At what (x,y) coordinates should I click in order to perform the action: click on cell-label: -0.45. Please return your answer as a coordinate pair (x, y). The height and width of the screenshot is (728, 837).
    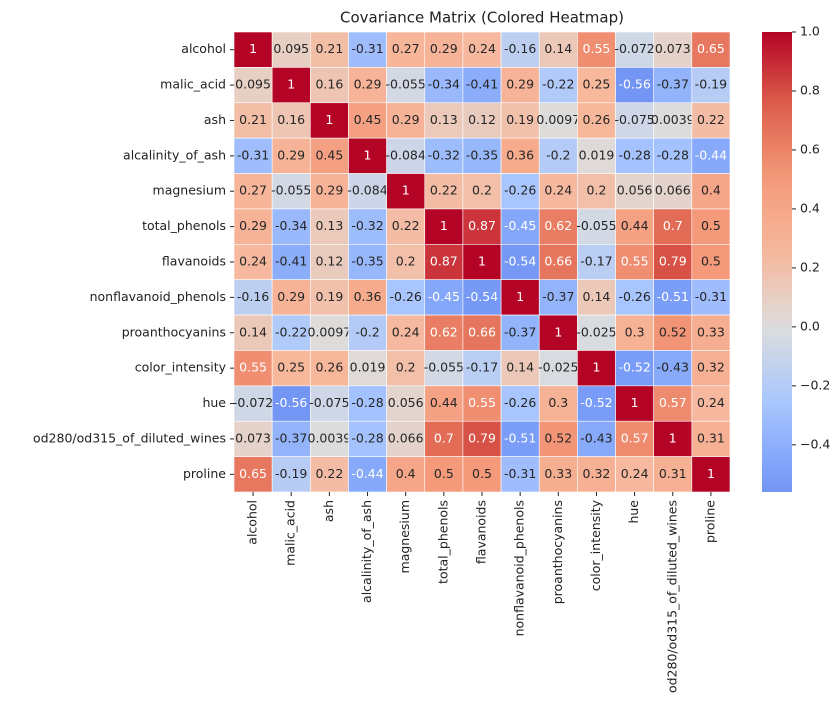
    Looking at the image, I should click on (444, 296).